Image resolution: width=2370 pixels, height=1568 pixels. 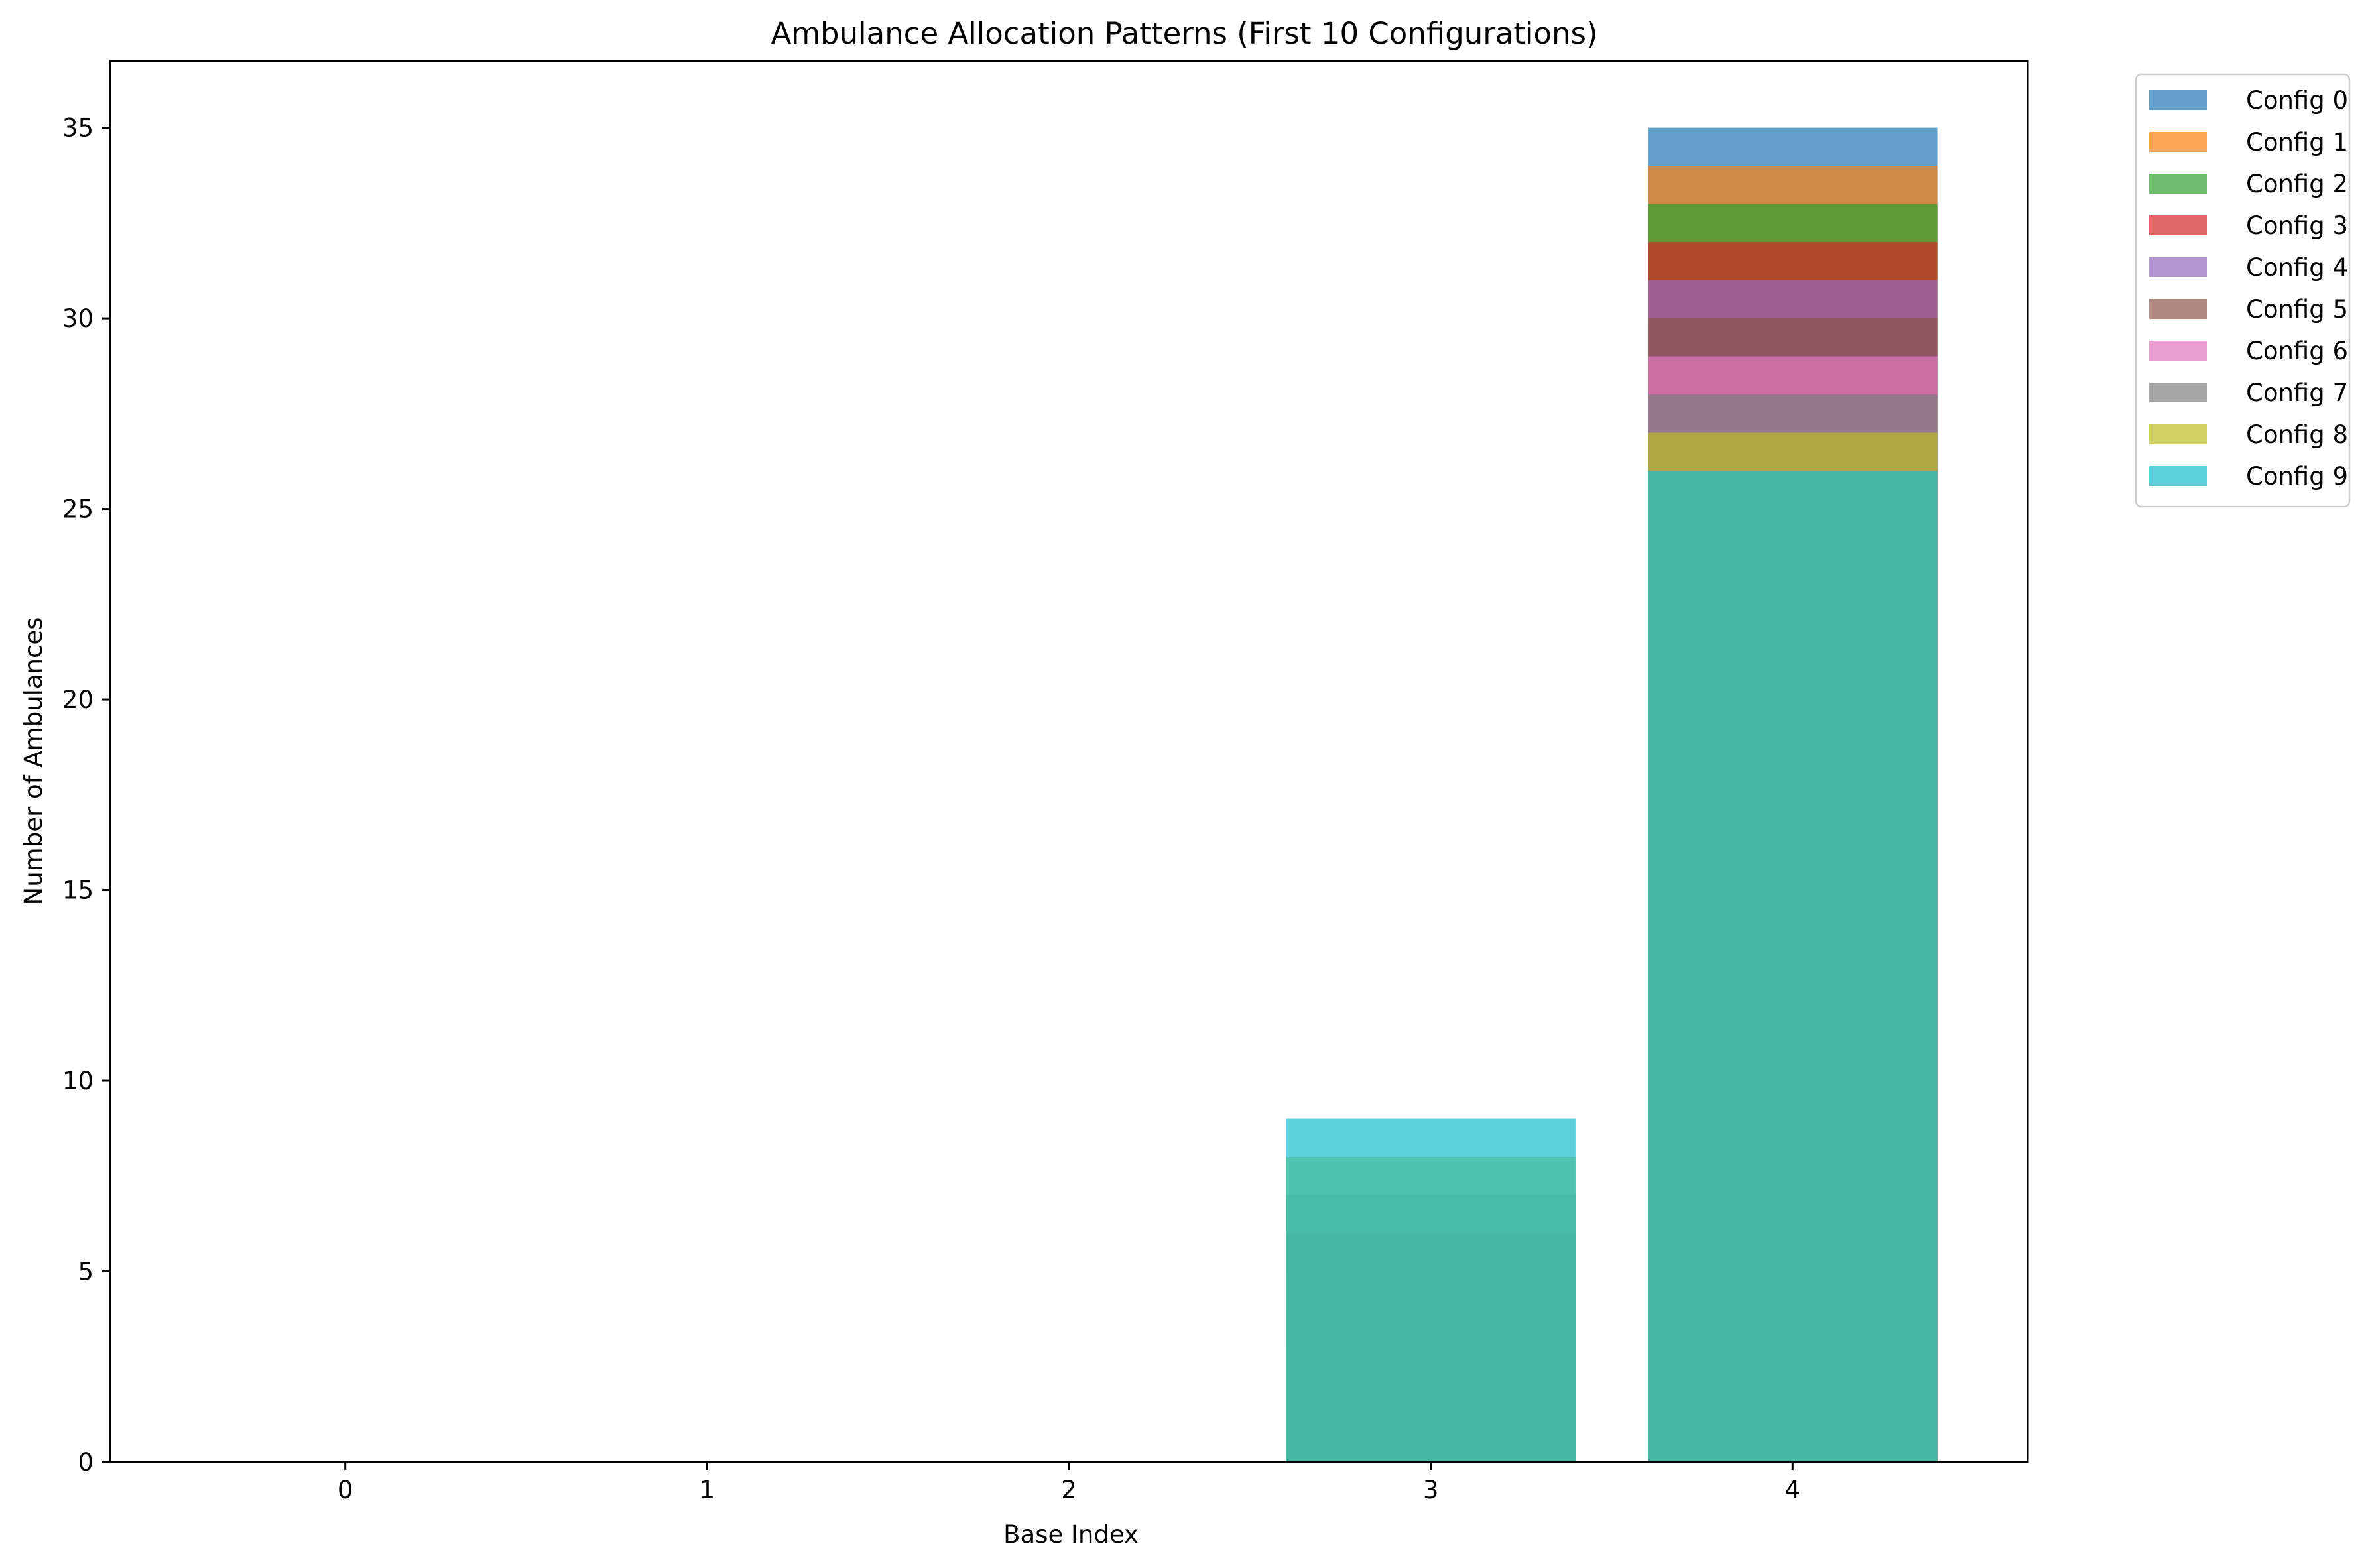 I want to click on legend-label: Config 7, so click(x=2297, y=393).